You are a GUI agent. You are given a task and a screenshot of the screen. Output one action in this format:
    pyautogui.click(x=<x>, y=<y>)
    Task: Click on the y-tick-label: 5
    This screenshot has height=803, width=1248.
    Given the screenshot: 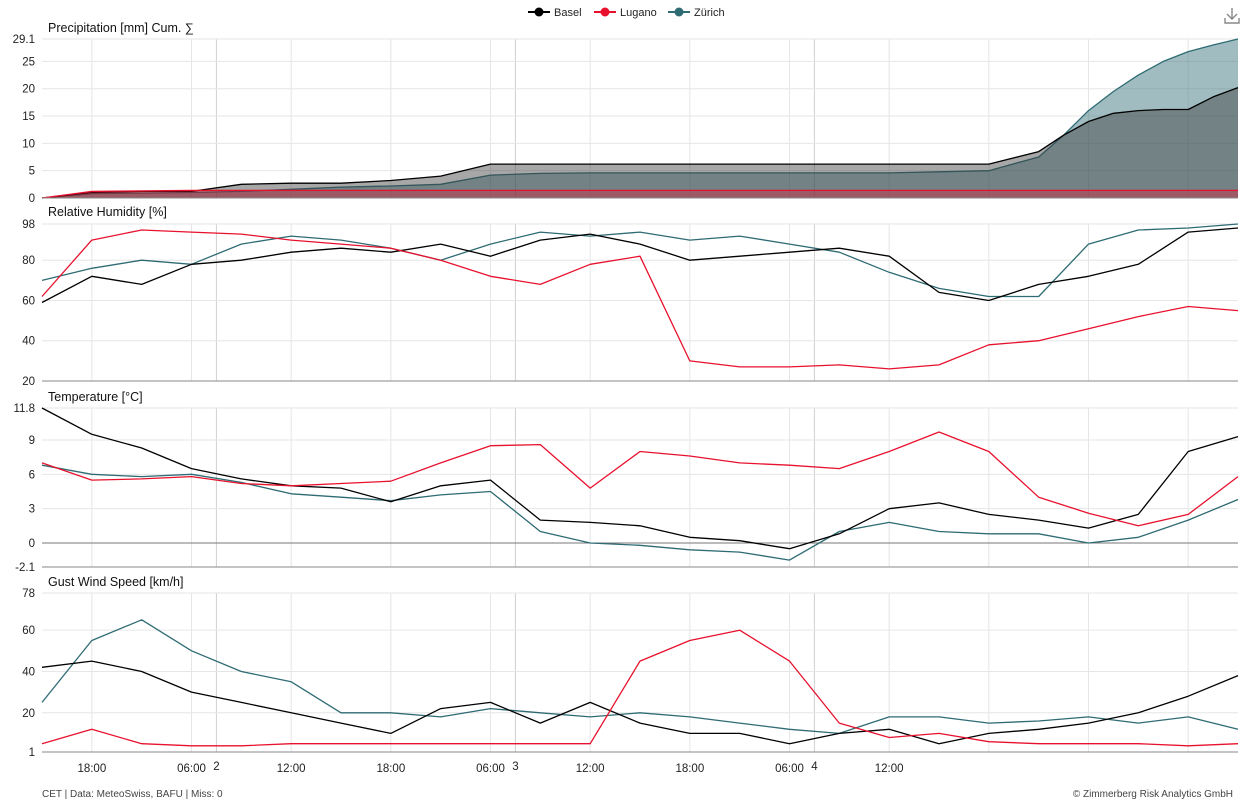 What is the action you would take?
    pyautogui.click(x=32, y=172)
    